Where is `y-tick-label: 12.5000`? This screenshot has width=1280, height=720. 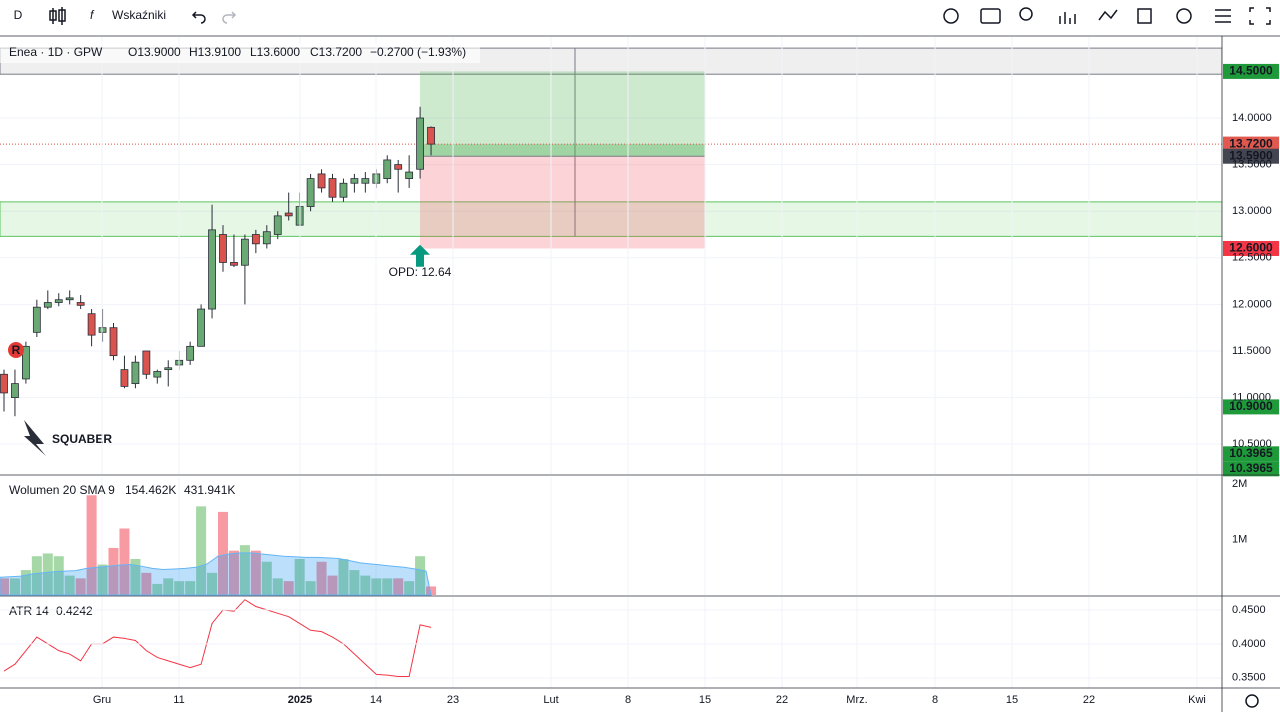
y-tick-label: 12.5000 is located at coordinates (1252, 258).